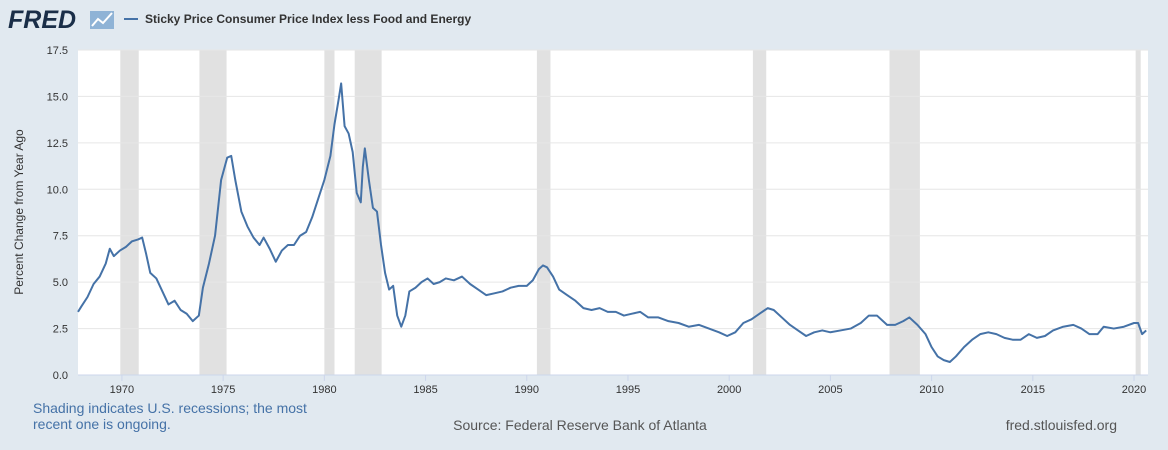 The width and height of the screenshot is (1168, 450). What do you see at coordinates (729, 390) in the screenshot?
I see `x-tick-label: 2000` at bounding box center [729, 390].